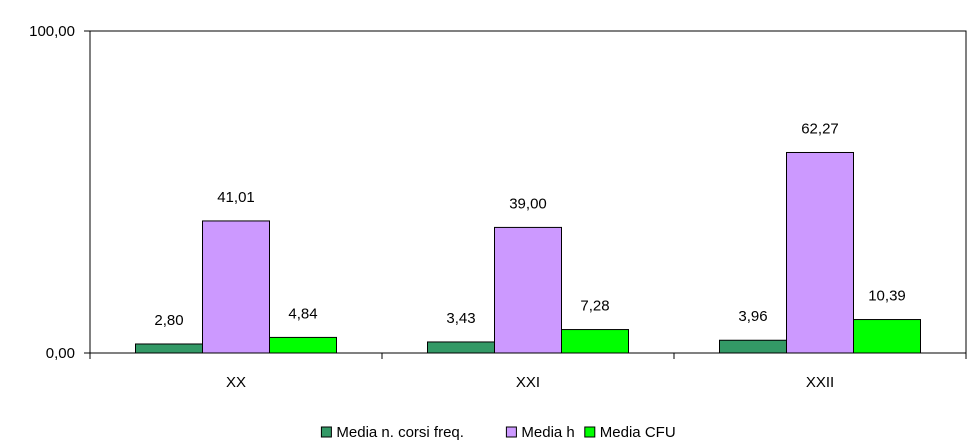 The width and height of the screenshot is (977, 448). What do you see at coordinates (236, 382) in the screenshot?
I see `x-tick-label: XX` at bounding box center [236, 382].